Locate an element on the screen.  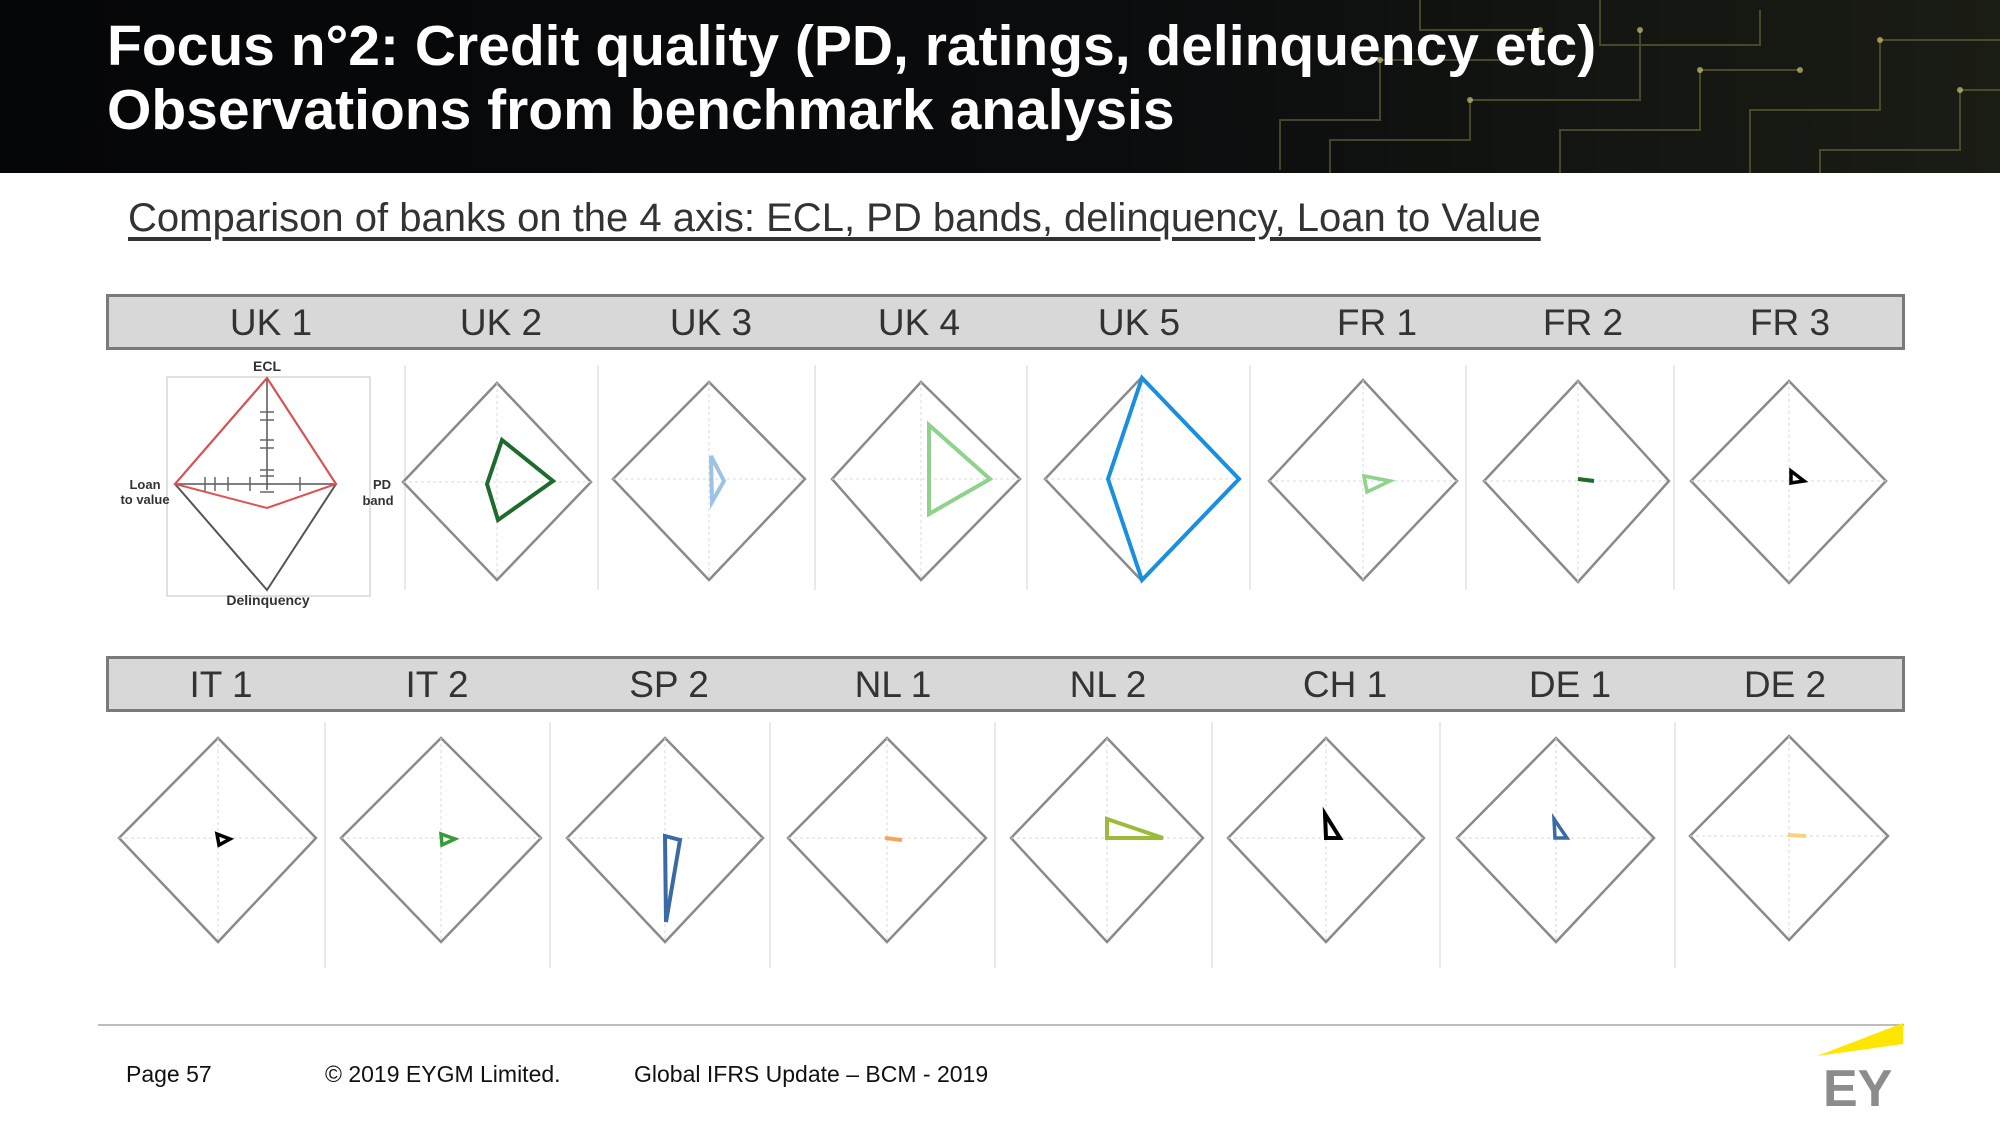
bank-header-row-1: UK 1 UK 2 UK 3 UK 4 UK 5 FR 1 FR 2 FR 3 is located at coordinates (1005, 322).